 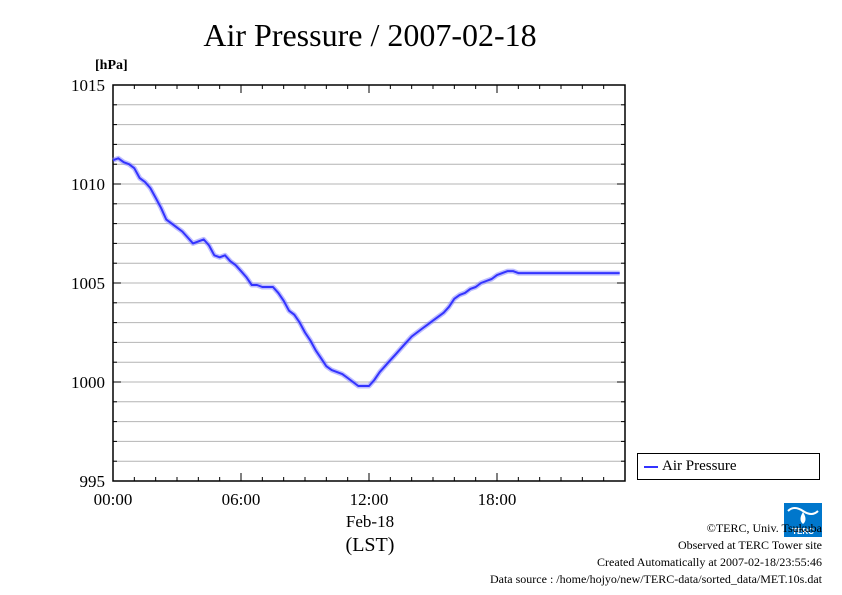 What do you see at coordinates (88, 184) in the screenshot?
I see `y-tick-label: 1010` at bounding box center [88, 184].